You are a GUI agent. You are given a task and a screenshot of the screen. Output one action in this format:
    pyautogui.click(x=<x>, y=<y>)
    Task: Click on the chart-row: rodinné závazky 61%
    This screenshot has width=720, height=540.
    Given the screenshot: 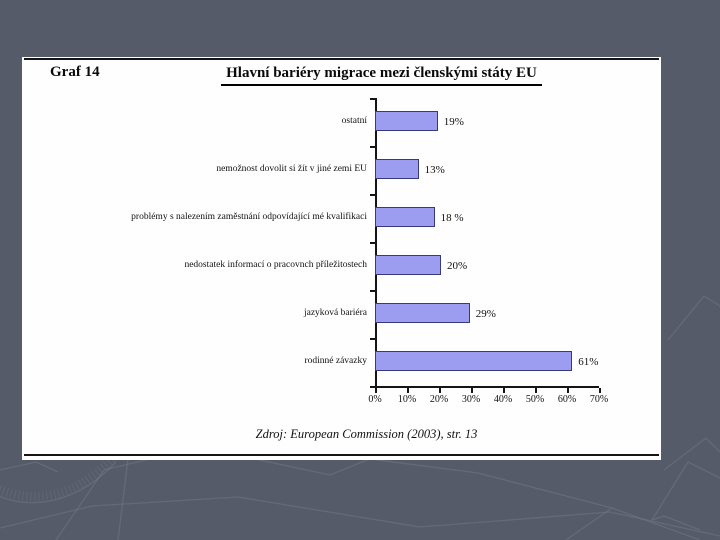 What is the action you would take?
    pyautogui.click(x=341, y=362)
    